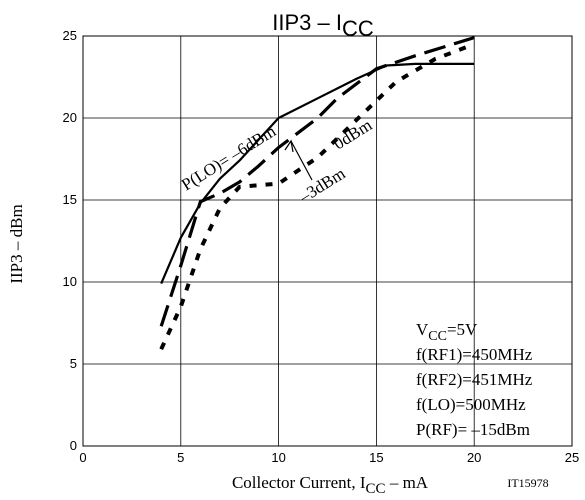 The width and height of the screenshot is (585, 500). I want to click on chart-title: IIP3 – ICC, so click(323, 25).